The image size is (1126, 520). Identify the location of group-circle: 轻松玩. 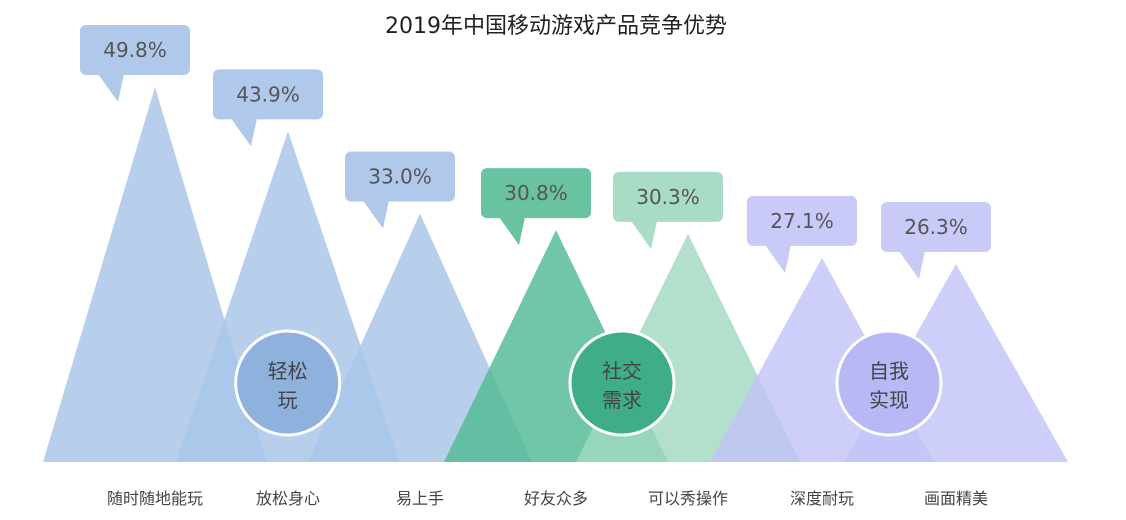
(288, 383).